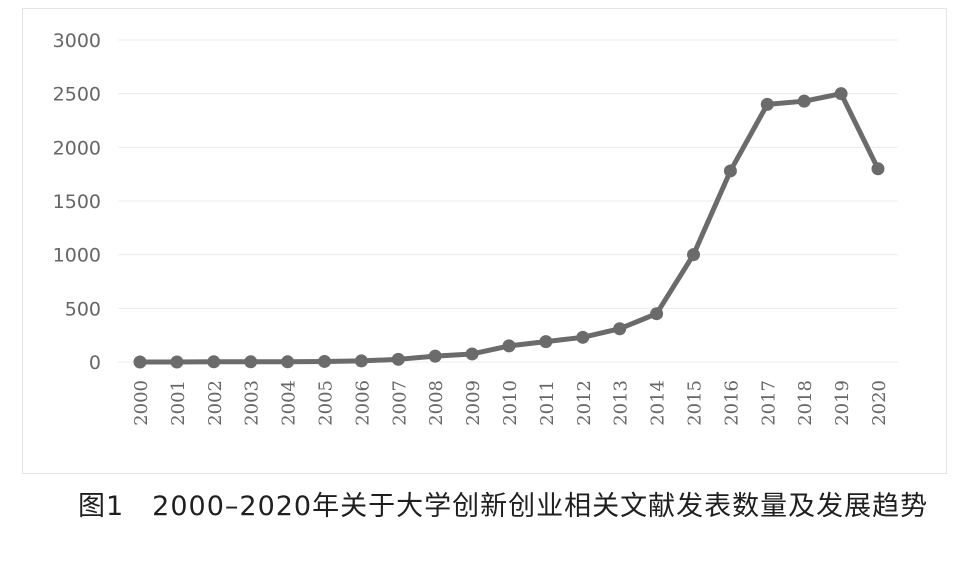  What do you see at coordinates (215, 403) in the screenshot?
I see `x-tick-label: 2002` at bounding box center [215, 403].